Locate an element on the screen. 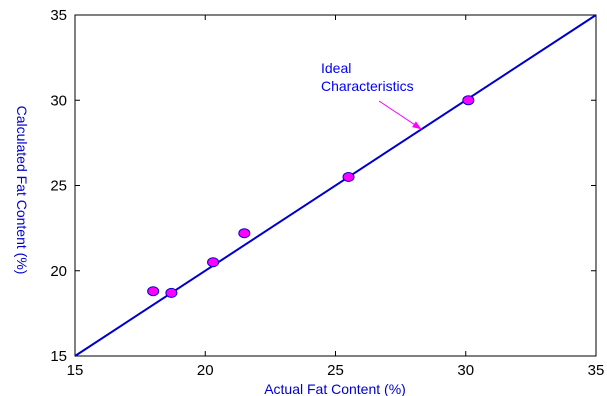 The image size is (607, 396). y-tick-label: 15 is located at coordinates (58, 356).